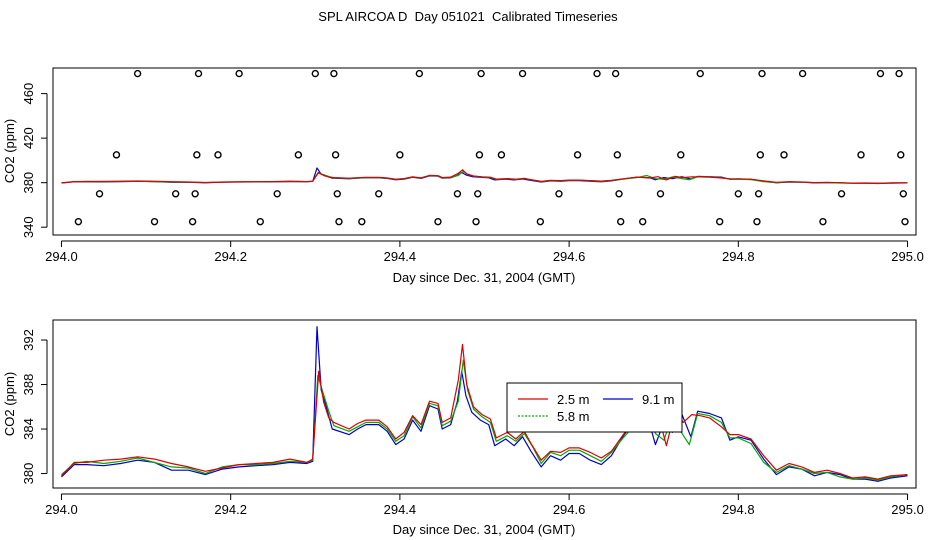  What do you see at coordinates (28, 138) in the screenshot?
I see `y-tick-label: 420` at bounding box center [28, 138].